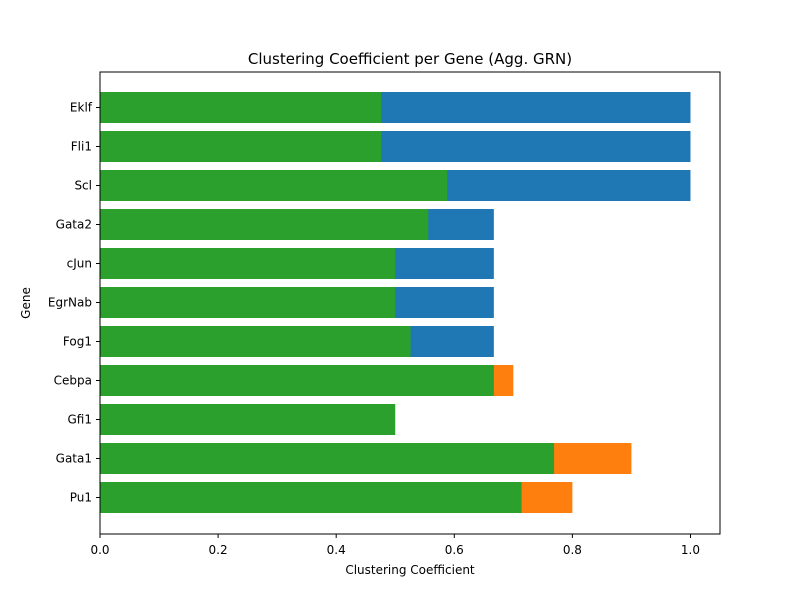 Image resolution: width=800 pixels, height=600 pixels. Describe the element at coordinates (241, 146) in the screenshot. I see `bar-series2-fli1` at that location.